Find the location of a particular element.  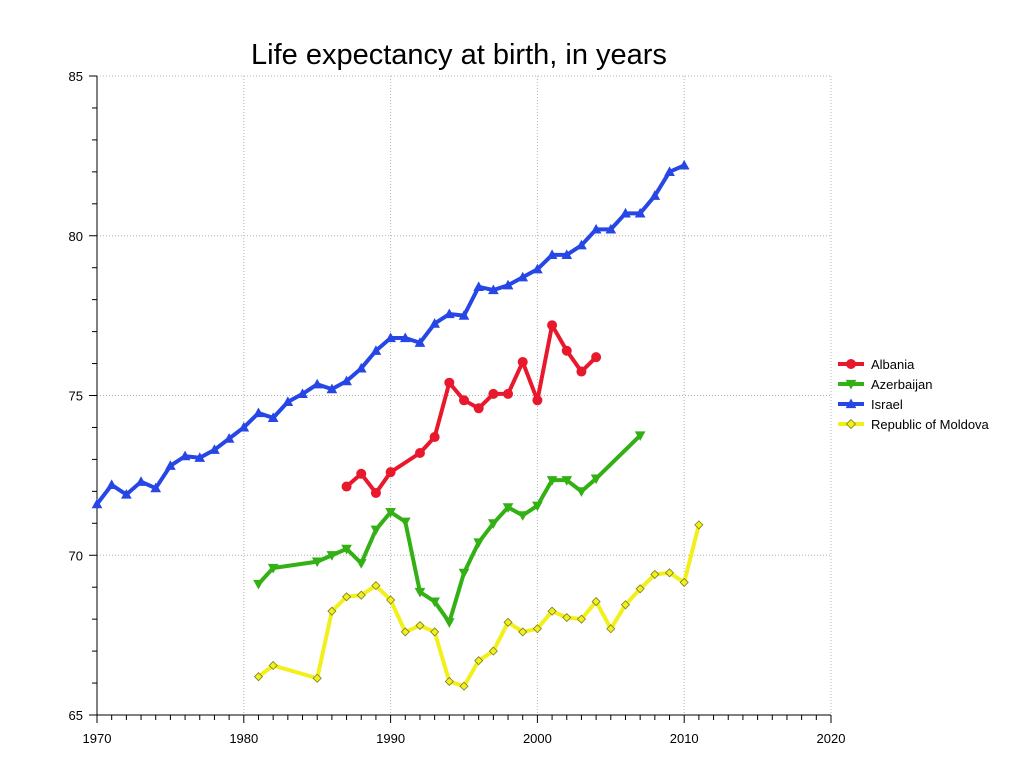

legend-marker-azerbaijan is located at coordinates (851, 384).